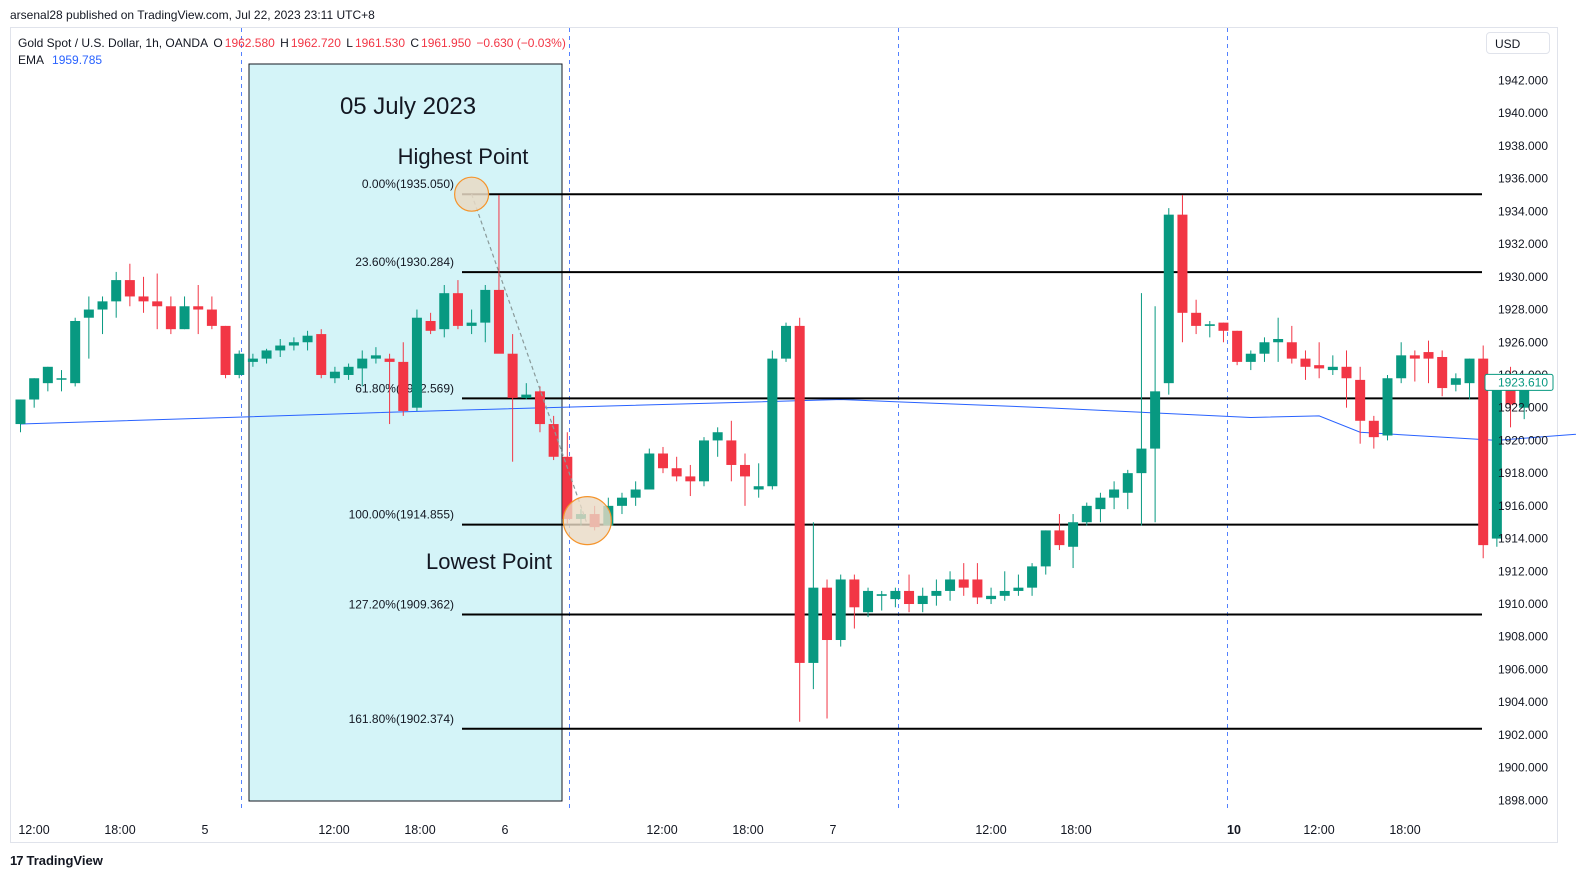  I want to click on lowest-point-marker, so click(587, 520).